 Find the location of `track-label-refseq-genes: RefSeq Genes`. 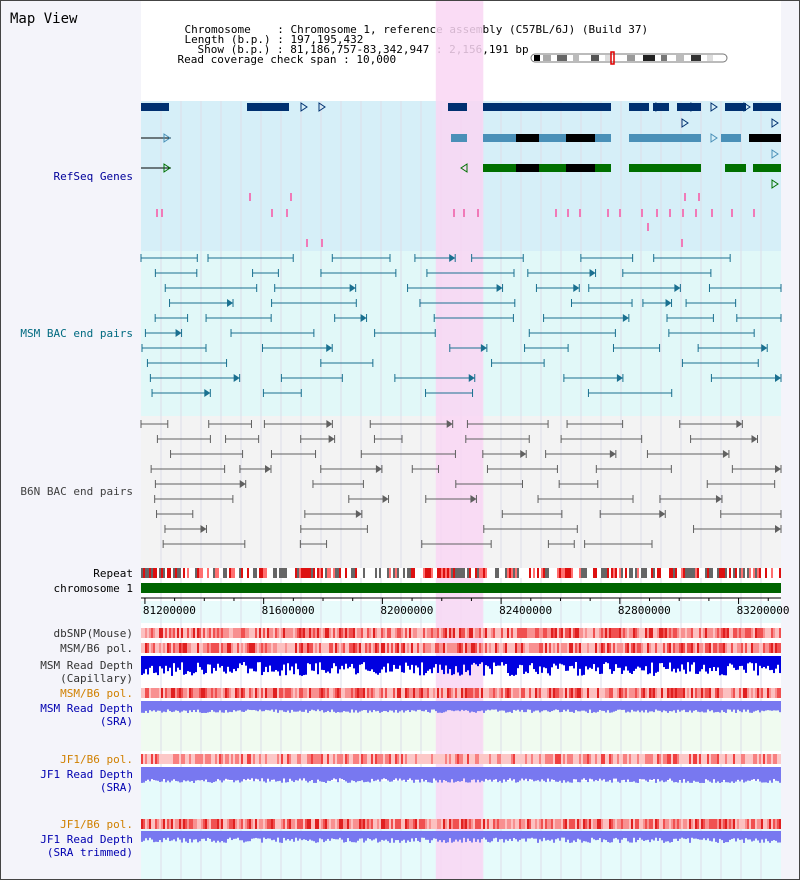

track-label-refseq-genes: RefSeq Genes is located at coordinates (93, 176).